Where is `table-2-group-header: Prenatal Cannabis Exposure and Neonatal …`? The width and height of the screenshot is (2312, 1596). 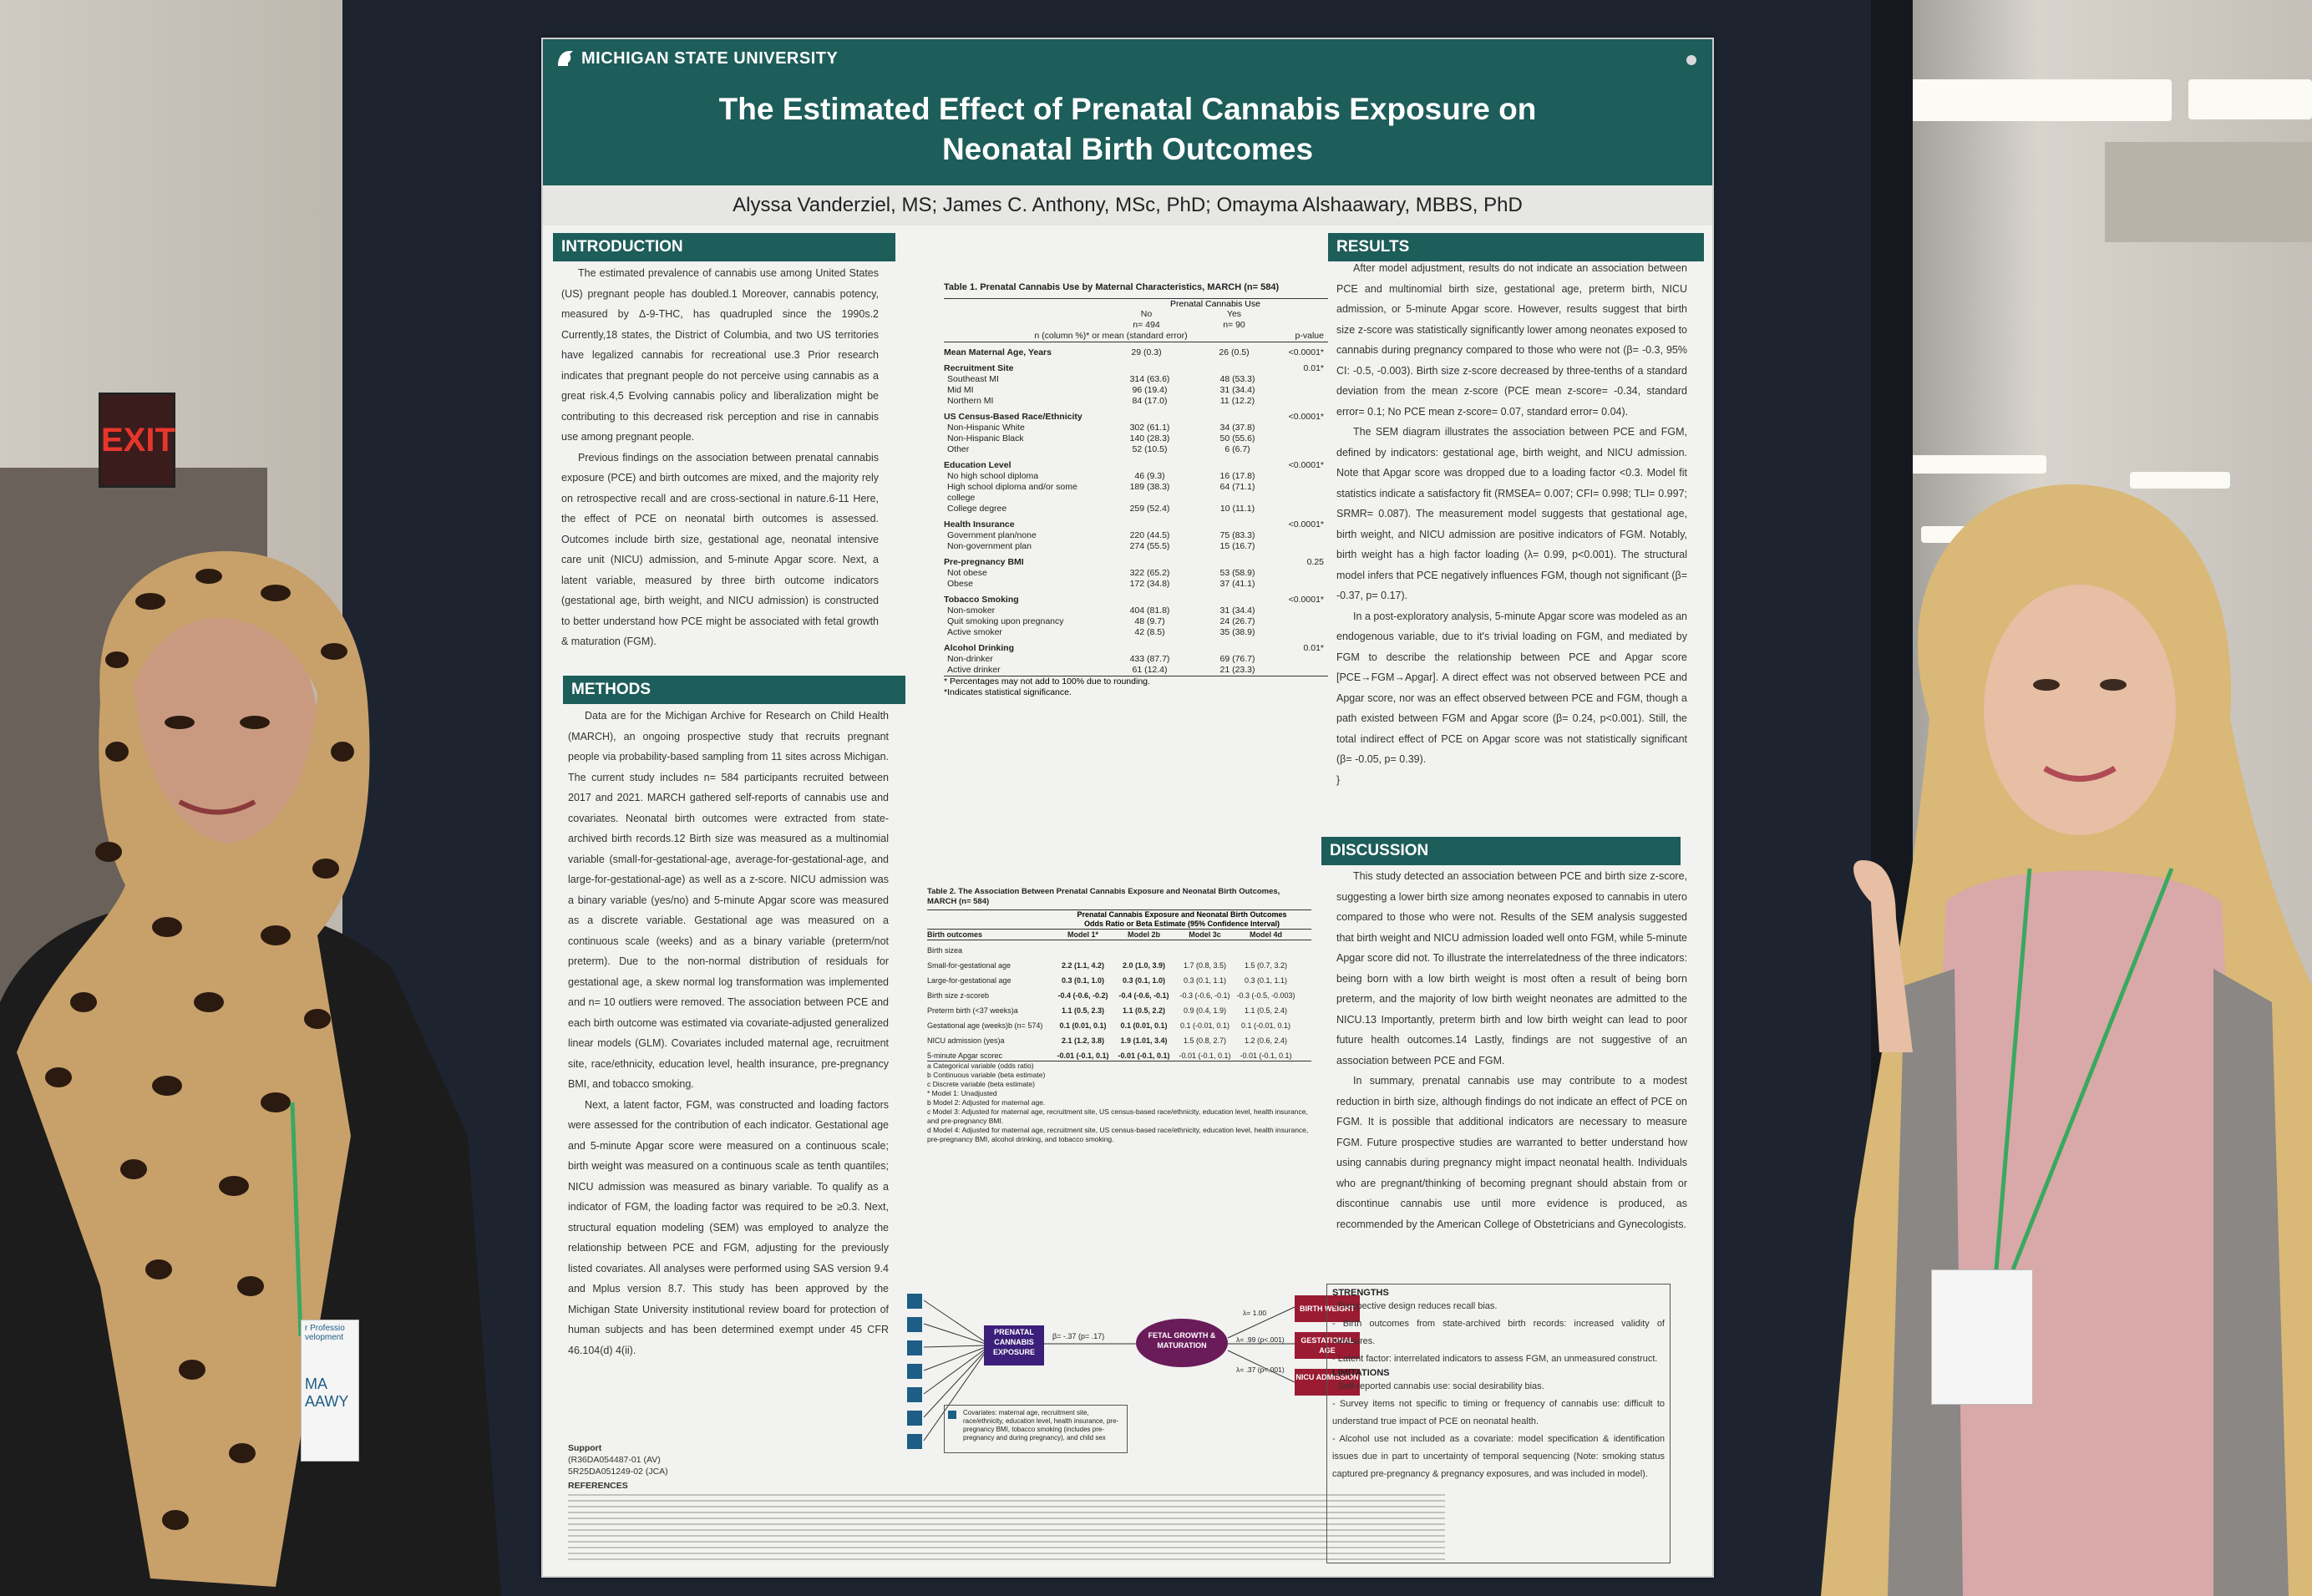
table-2-group-header: Prenatal Cannabis Exposure and Neonatal … is located at coordinates (1119, 919).